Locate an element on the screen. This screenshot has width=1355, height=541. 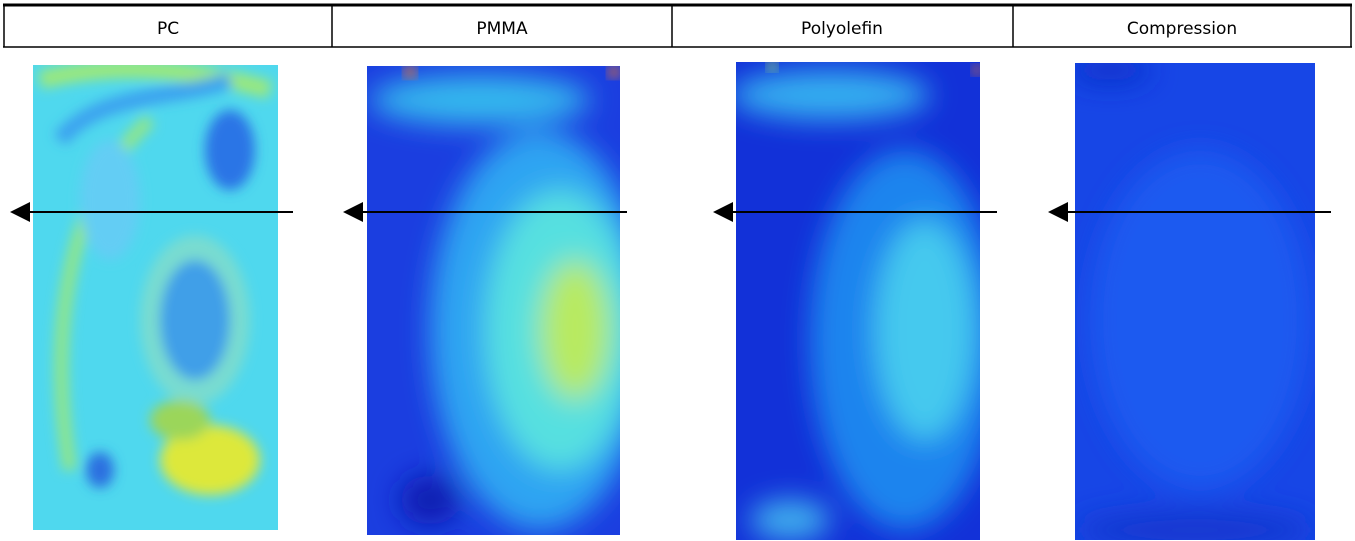
column-header: Compression is located at coordinates (1182, 29).